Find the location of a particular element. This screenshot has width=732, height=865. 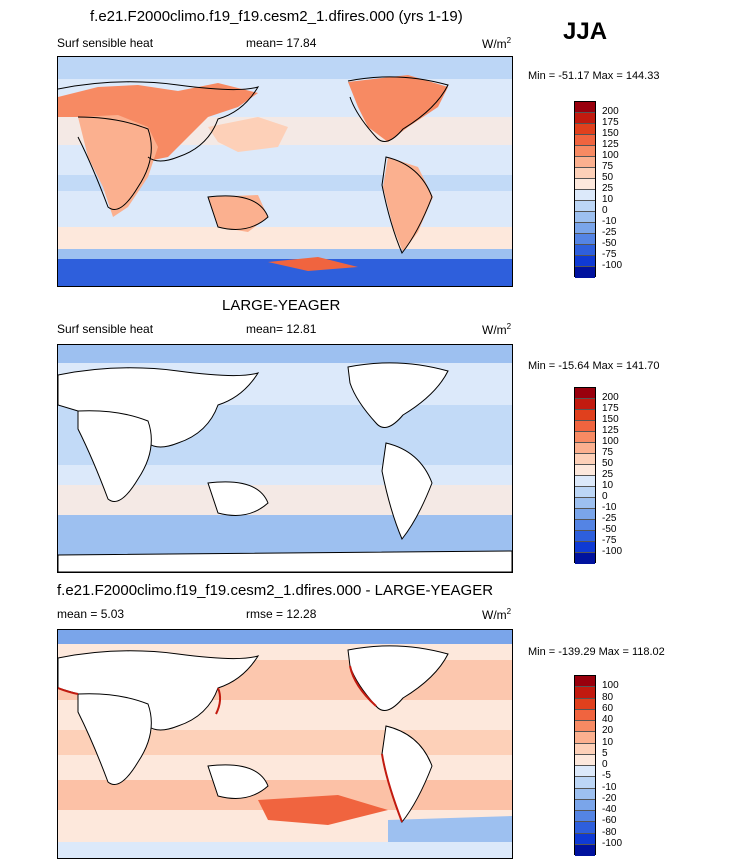

panel-1-coast-australia is located at coordinates (238, 212).